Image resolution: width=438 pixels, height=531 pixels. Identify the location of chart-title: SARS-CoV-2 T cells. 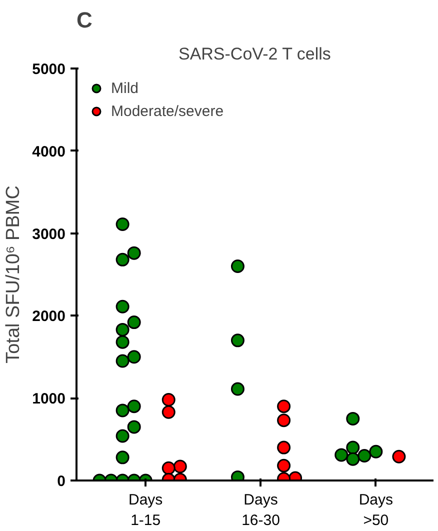
(254, 54).